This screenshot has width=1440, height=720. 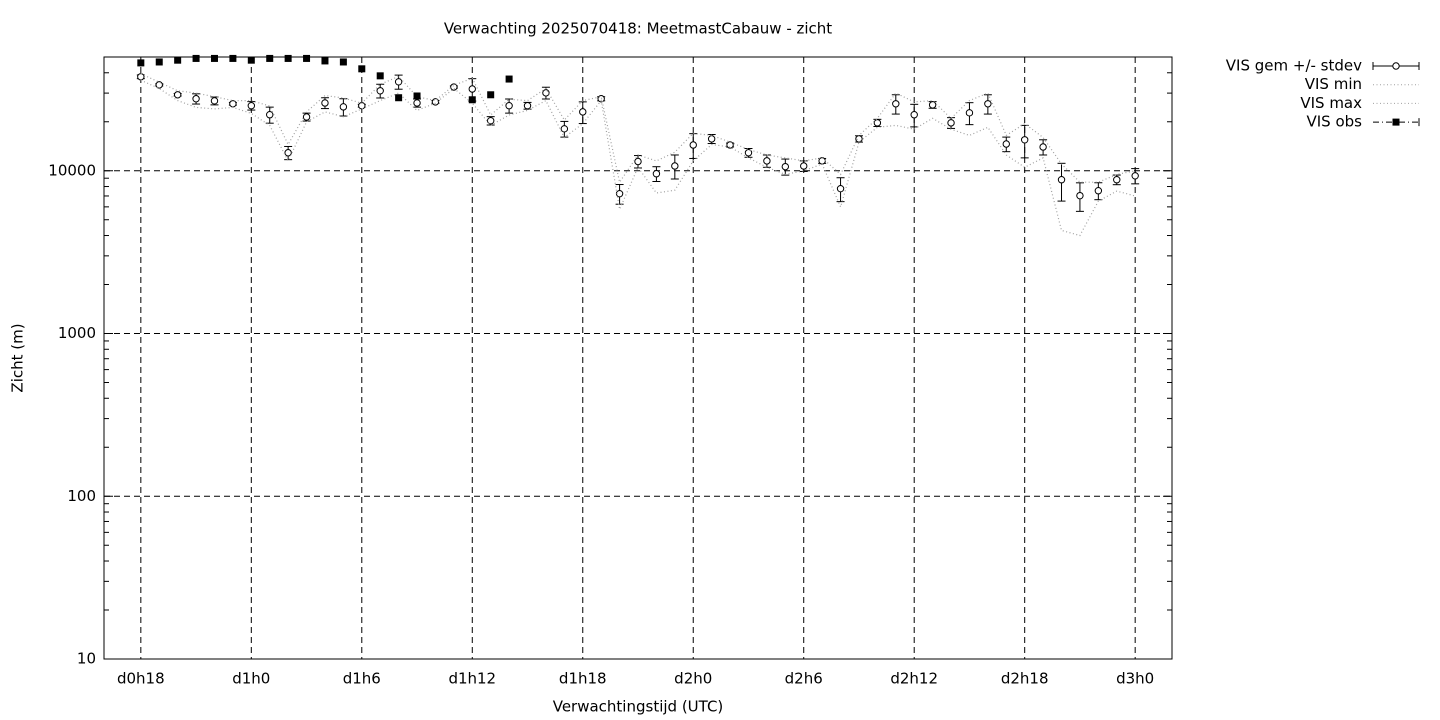 I want to click on y-tick-label: 100, so click(x=81, y=496).